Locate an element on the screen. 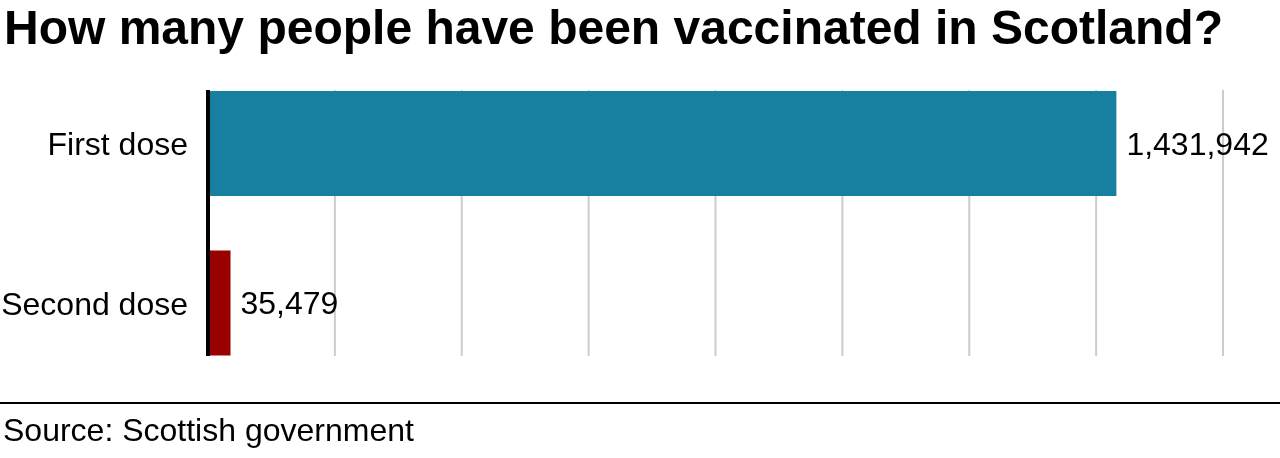 The height and width of the screenshot is (458, 1280). y-tick-label: First dose is located at coordinates (117, 144).